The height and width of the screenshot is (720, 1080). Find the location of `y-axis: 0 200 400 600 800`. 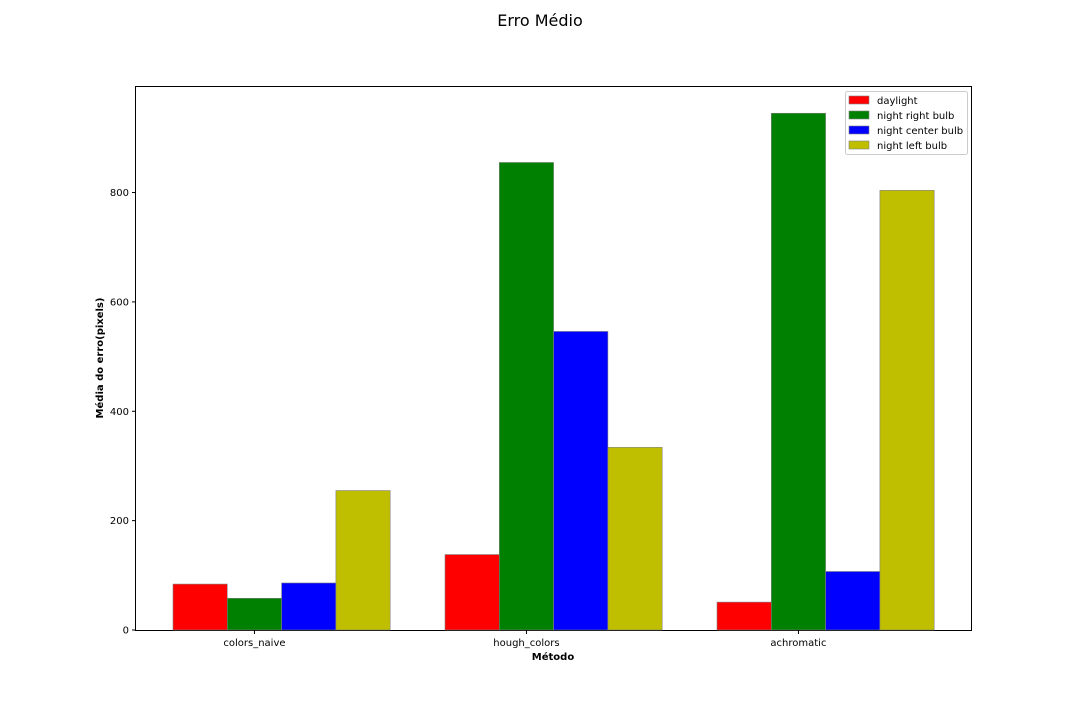

y-axis: 0 200 400 600 800 is located at coordinates (123, 412).